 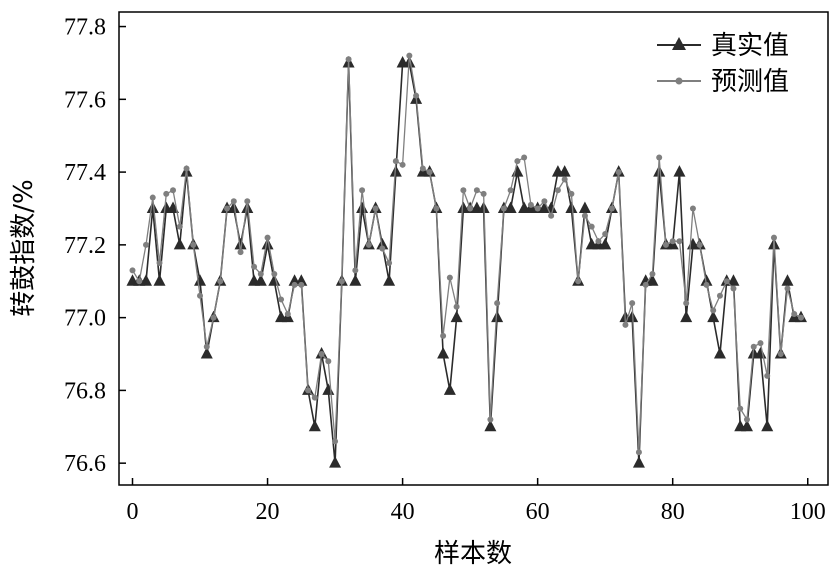 What do you see at coordinates (473, 554) in the screenshot?
I see `x-axis-title: 样本数` at bounding box center [473, 554].